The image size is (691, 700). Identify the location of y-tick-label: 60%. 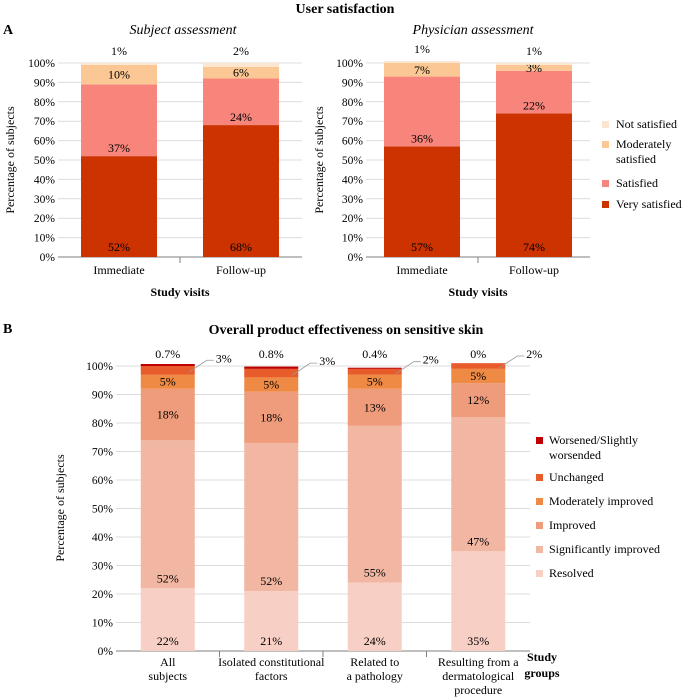
(103, 481).